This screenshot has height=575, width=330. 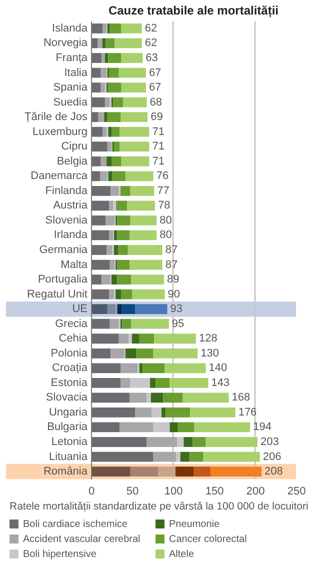 What do you see at coordinates (156, 117) in the screenshot?
I see `total-label: 69` at bounding box center [156, 117].